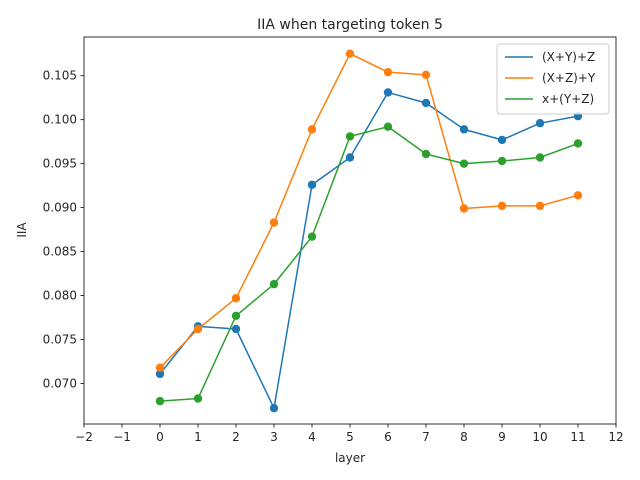 This screenshot has width=640, height=480. What do you see at coordinates (274, 437) in the screenshot?
I see `x-tick-label: 3` at bounding box center [274, 437].